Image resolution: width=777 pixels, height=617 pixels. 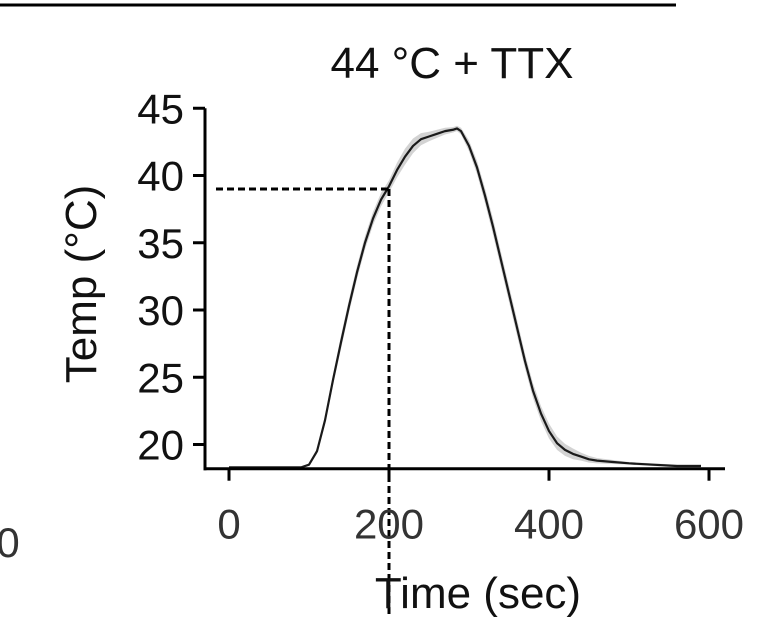 I want to click on y-tick-label: 30, so click(x=160, y=310).